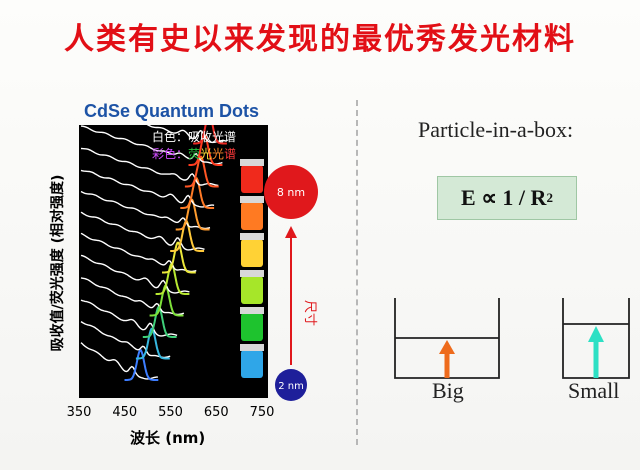 Image resolution: width=640 pixels, height=470 pixels. Describe the element at coordinates (549, 197) in the screenshot. I see `formula-exponent: 2` at that location.